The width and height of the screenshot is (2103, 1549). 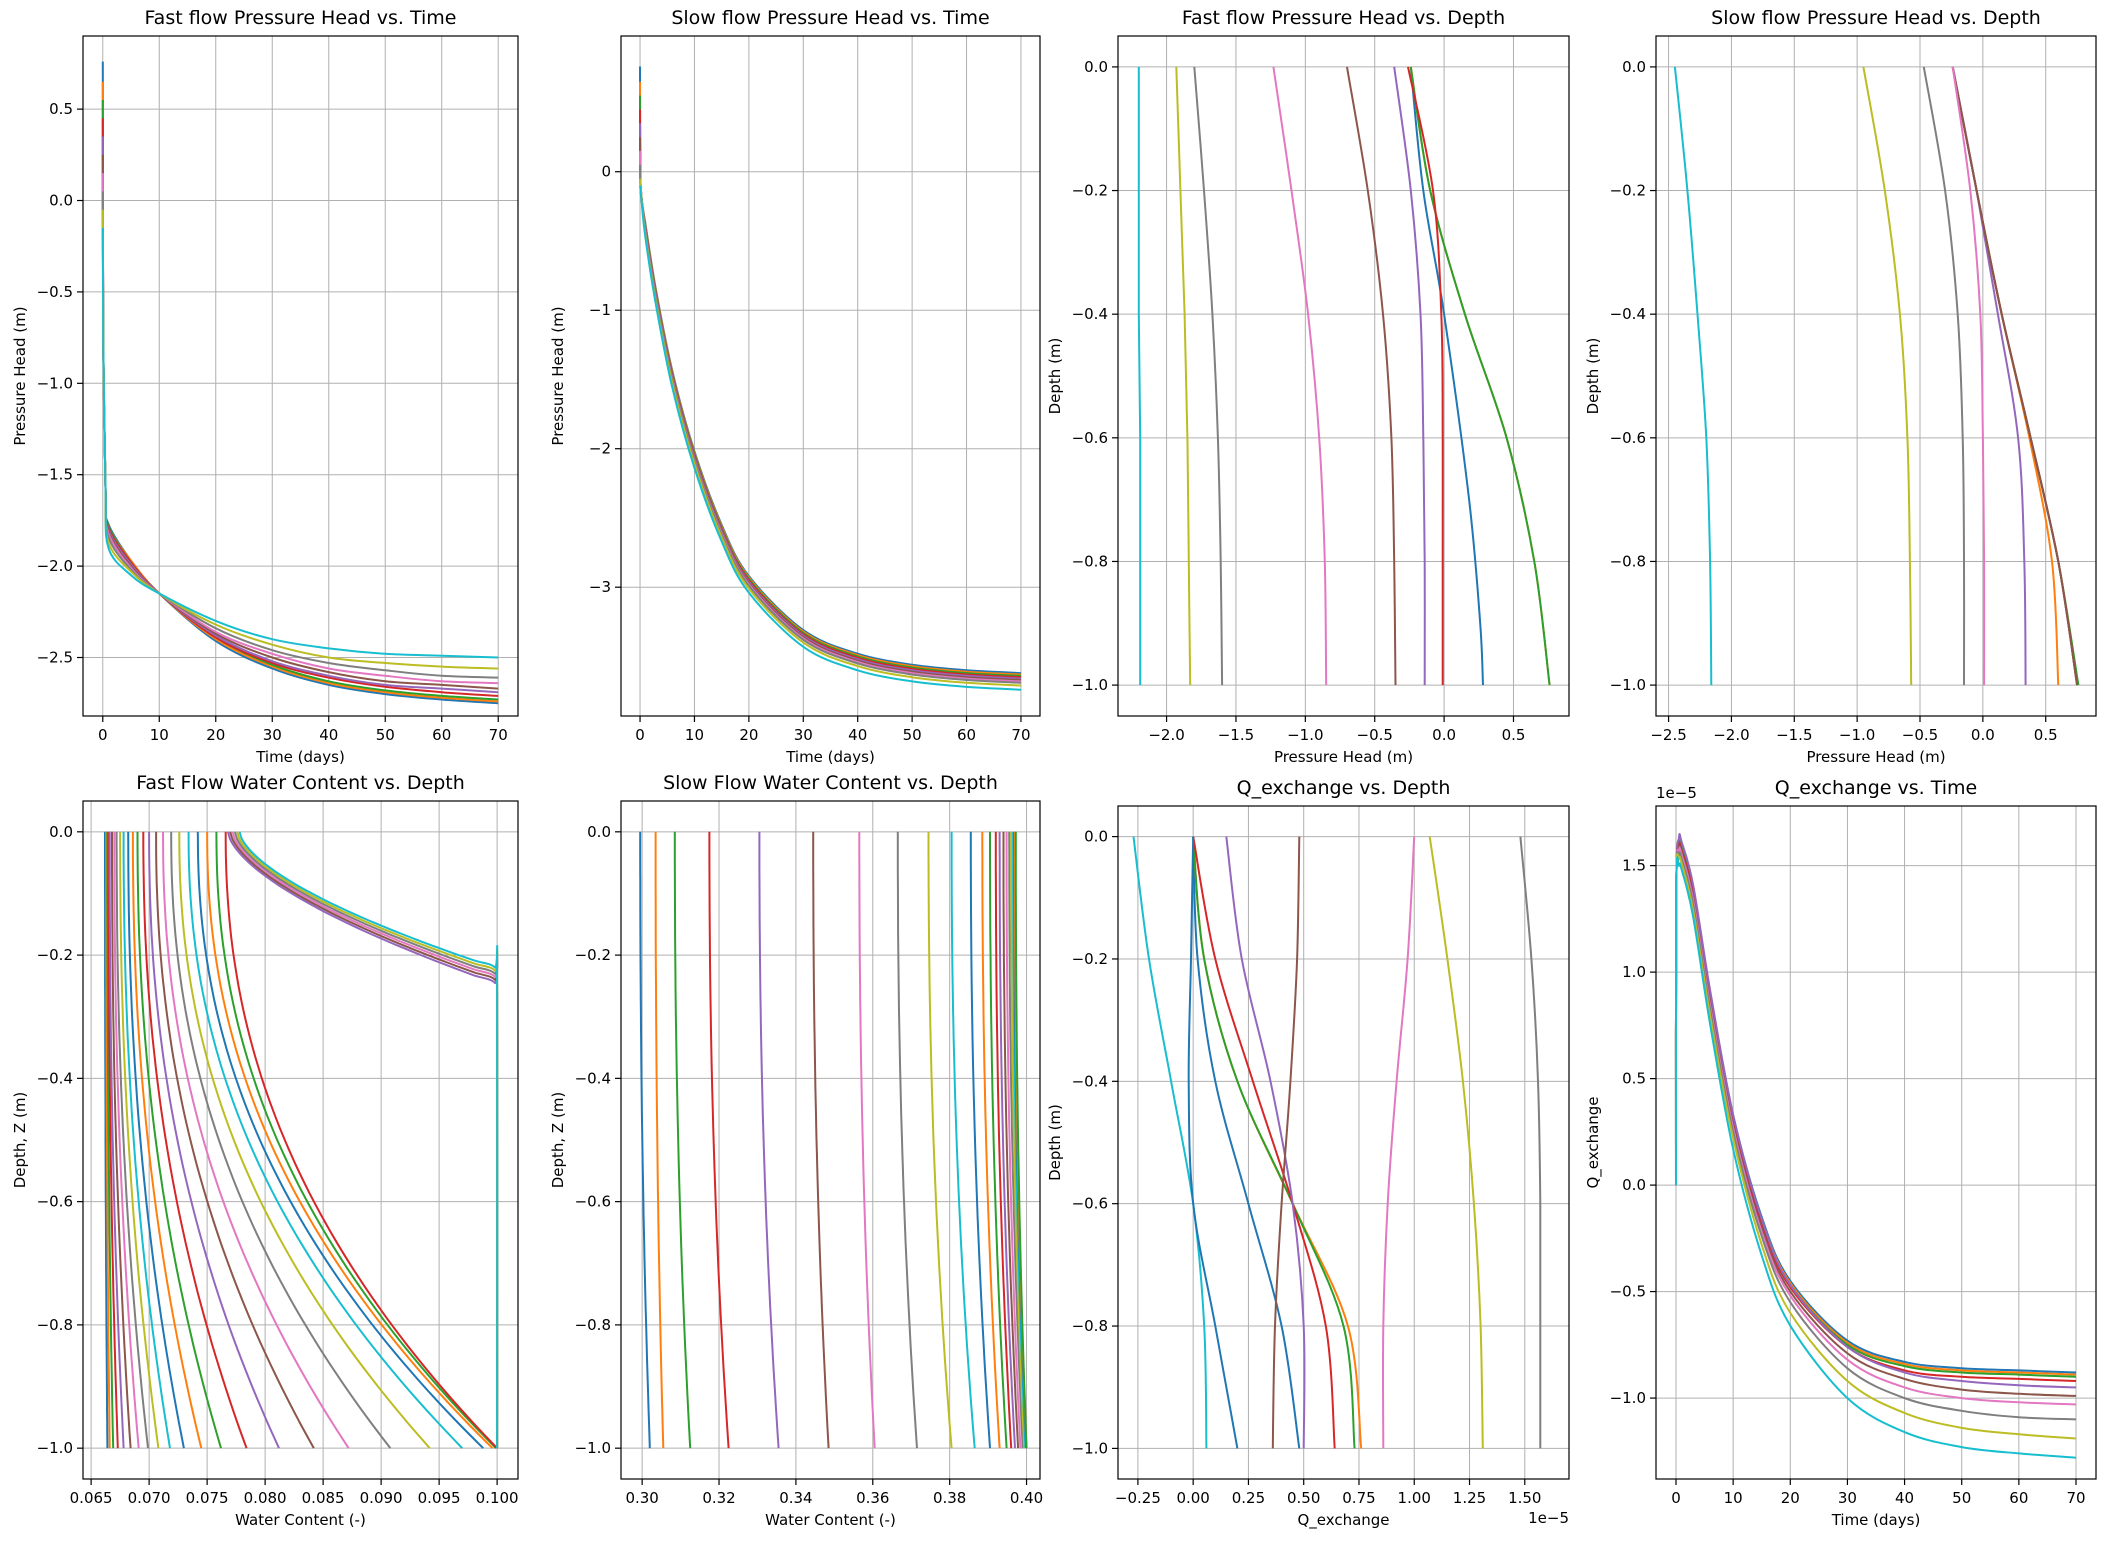 What do you see at coordinates (55, 475) in the screenshot?
I see `y-tick-label: −1.5` at bounding box center [55, 475].